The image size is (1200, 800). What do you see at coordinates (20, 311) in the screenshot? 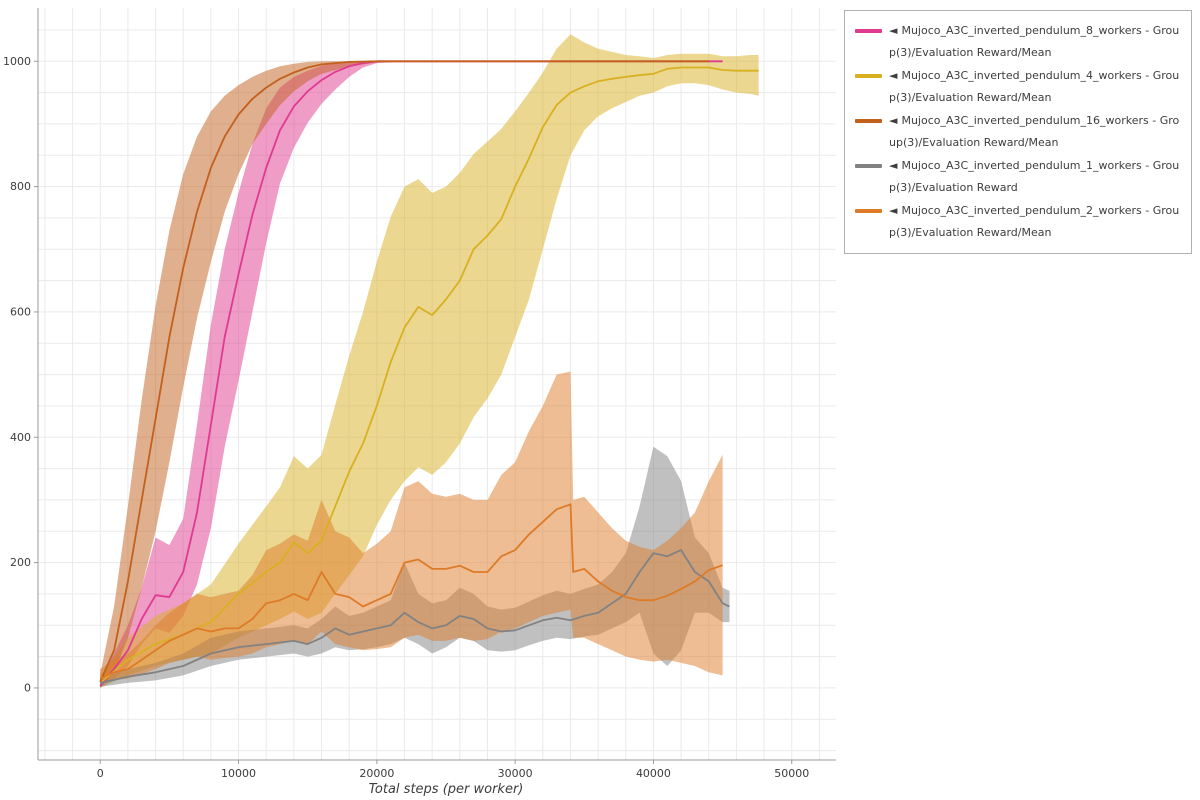
I see `y-tick-label: 600` at bounding box center [20, 311].